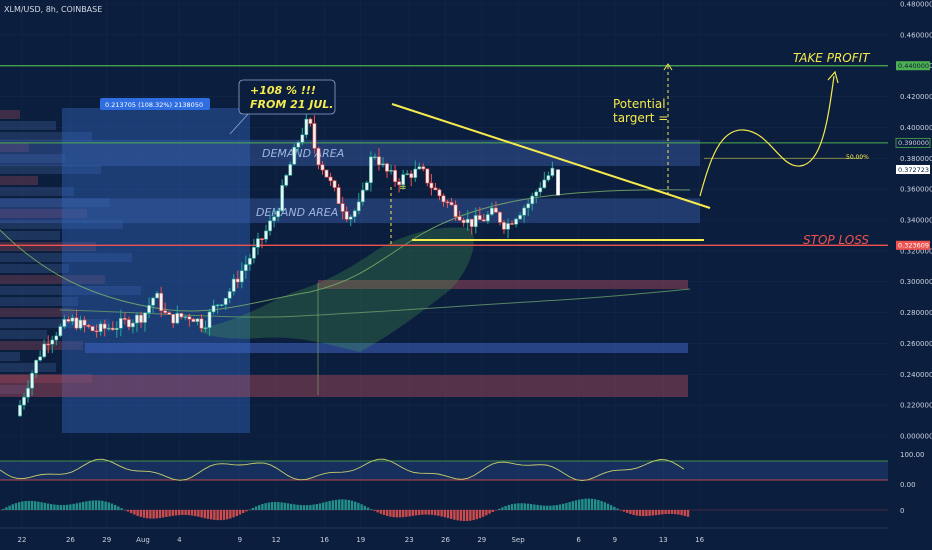  What do you see at coordinates (916, 251) in the screenshot?
I see `y-tick-label: 0.320000` at bounding box center [916, 251].